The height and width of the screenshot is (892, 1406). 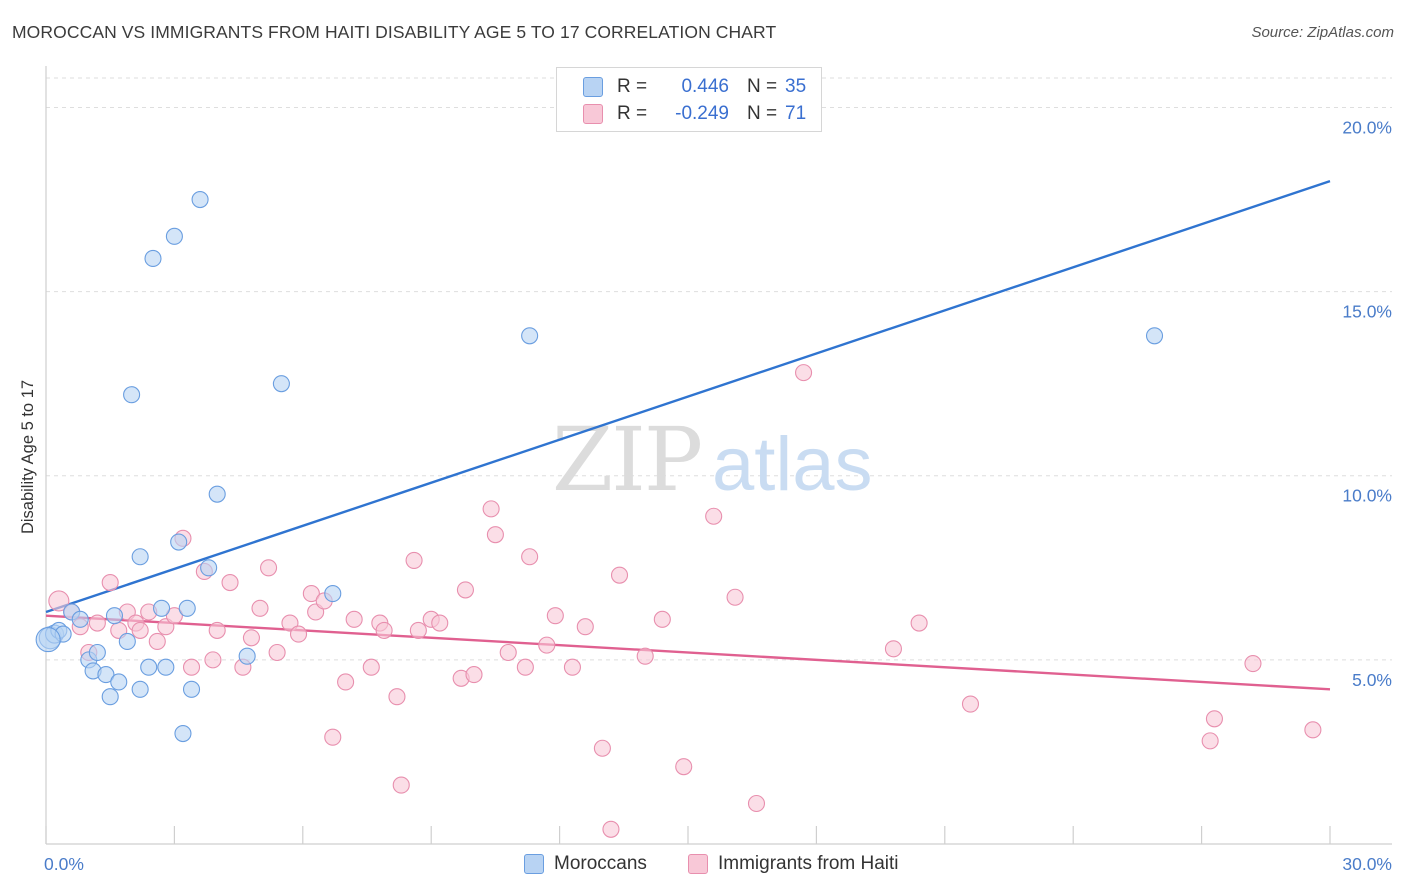 What do you see at coordinates (626, 459) in the screenshot?
I see `watermark-zip: ZIP` at bounding box center [626, 459].